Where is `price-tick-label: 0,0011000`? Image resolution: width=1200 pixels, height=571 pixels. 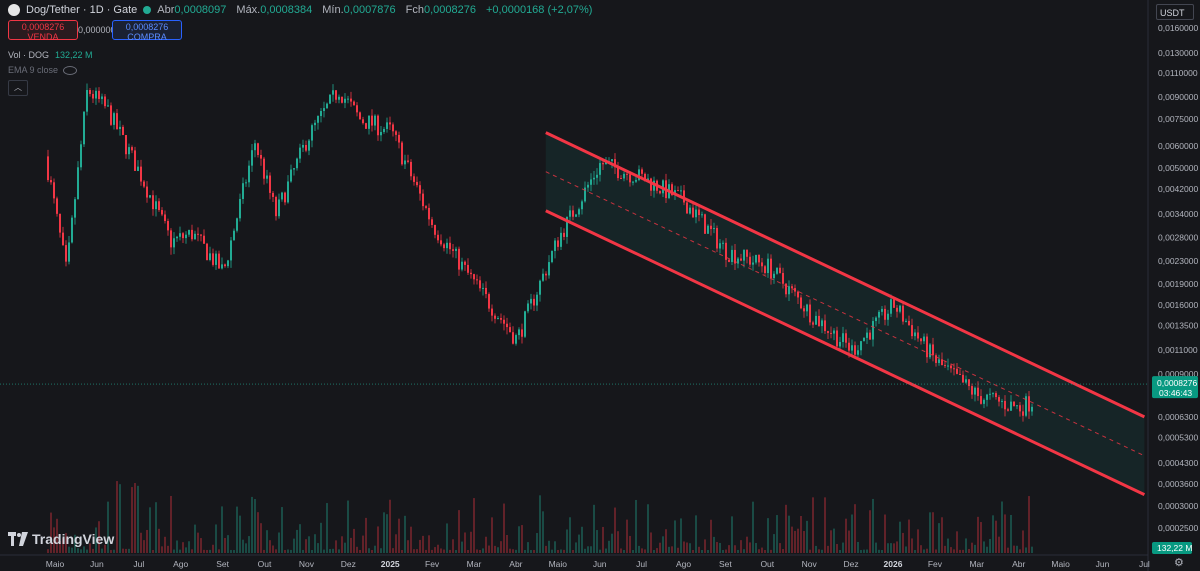 price-tick-label: 0,0011000 is located at coordinates (1178, 350).